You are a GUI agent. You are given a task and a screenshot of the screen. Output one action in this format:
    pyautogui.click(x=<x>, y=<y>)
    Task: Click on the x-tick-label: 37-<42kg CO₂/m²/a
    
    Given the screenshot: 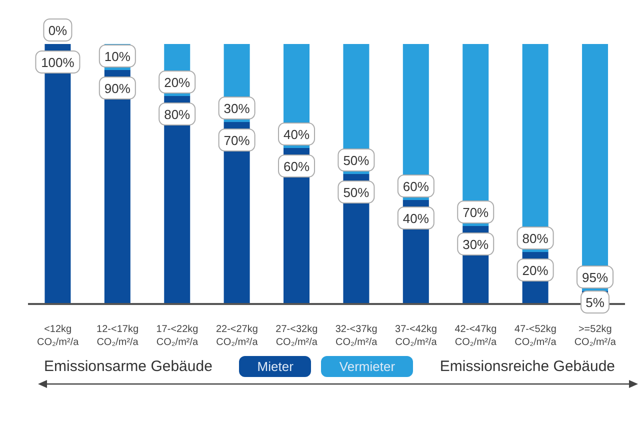 What is the action you would take?
    pyautogui.click(x=416, y=336)
    